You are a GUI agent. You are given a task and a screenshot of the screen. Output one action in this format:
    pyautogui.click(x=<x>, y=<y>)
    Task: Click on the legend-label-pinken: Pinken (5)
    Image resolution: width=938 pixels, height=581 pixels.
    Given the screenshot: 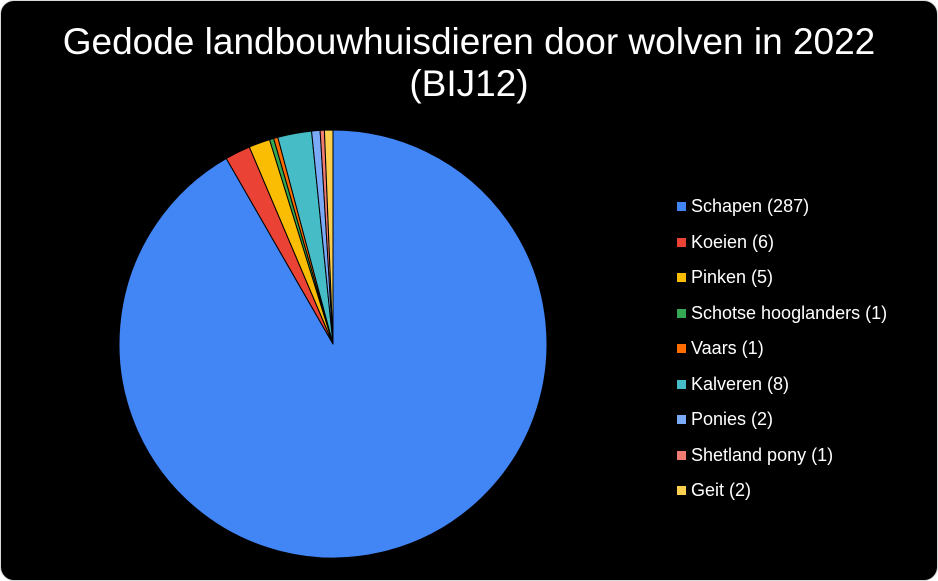 What is the action you would take?
    pyautogui.click(x=732, y=277)
    